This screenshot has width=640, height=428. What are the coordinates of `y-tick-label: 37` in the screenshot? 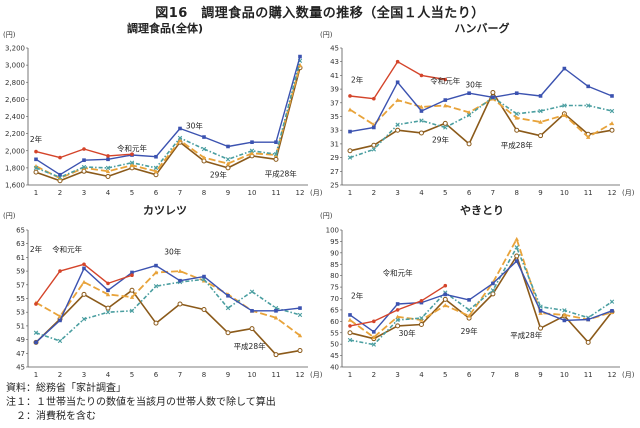 It's located at (334, 103).